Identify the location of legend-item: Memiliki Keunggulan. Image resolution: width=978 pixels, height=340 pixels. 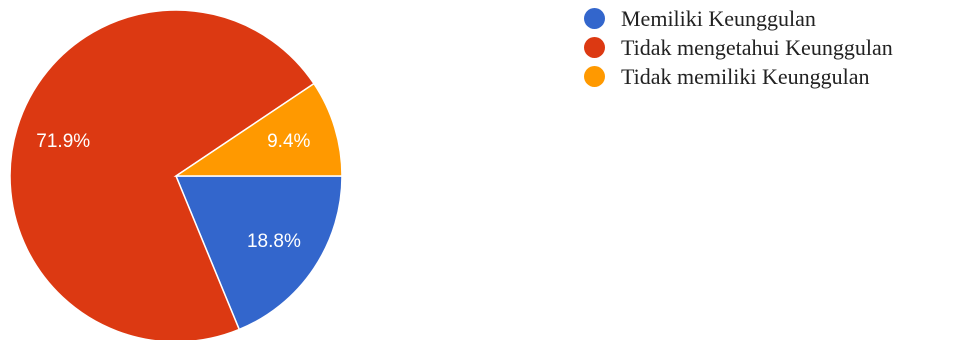
(738, 18).